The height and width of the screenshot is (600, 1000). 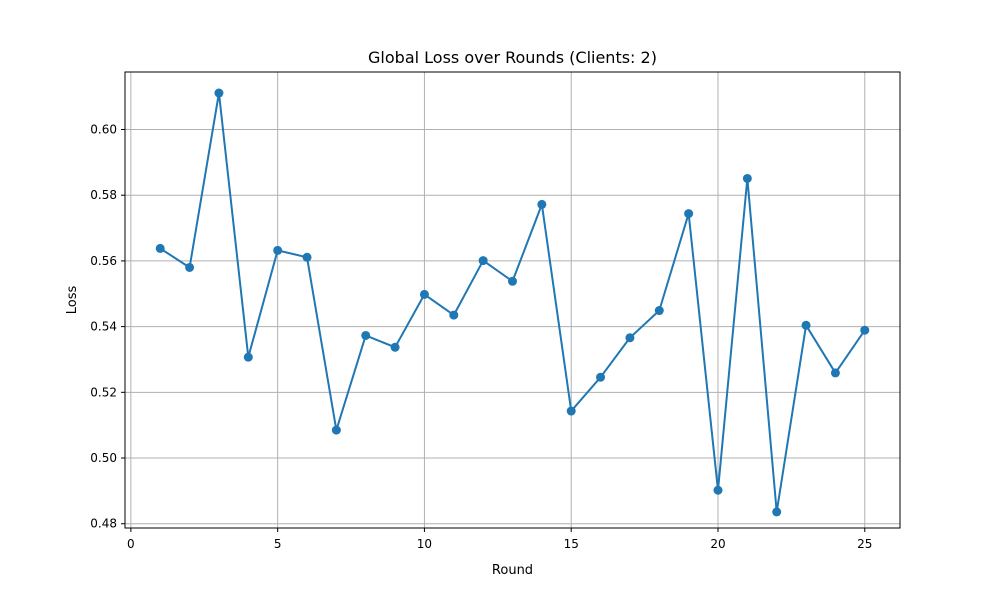 I want to click on x-tick-label: 5, so click(x=278, y=544).